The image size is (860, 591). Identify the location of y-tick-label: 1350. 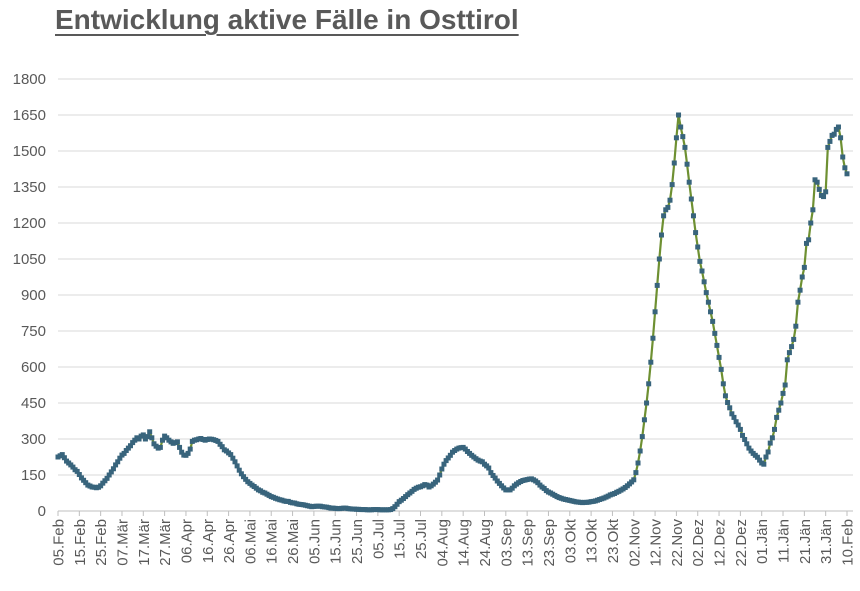
(29, 187).